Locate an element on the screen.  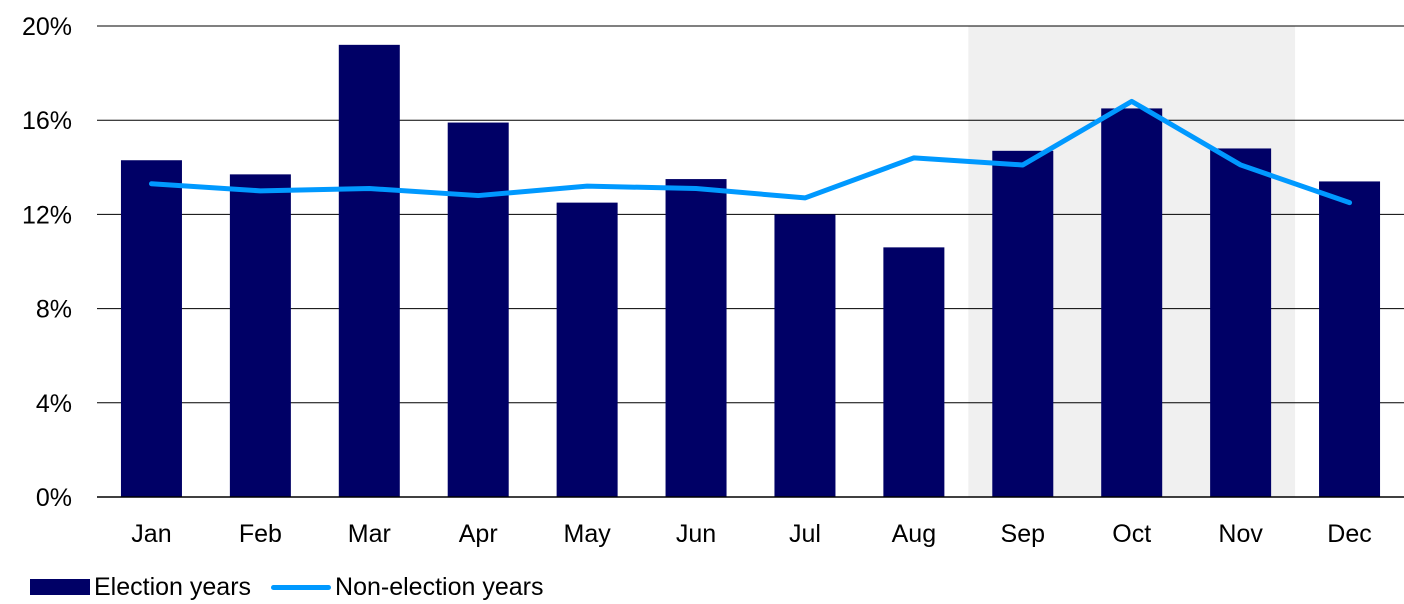
legend-item-non-election: Non-election years is located at coordinates (407, 587).